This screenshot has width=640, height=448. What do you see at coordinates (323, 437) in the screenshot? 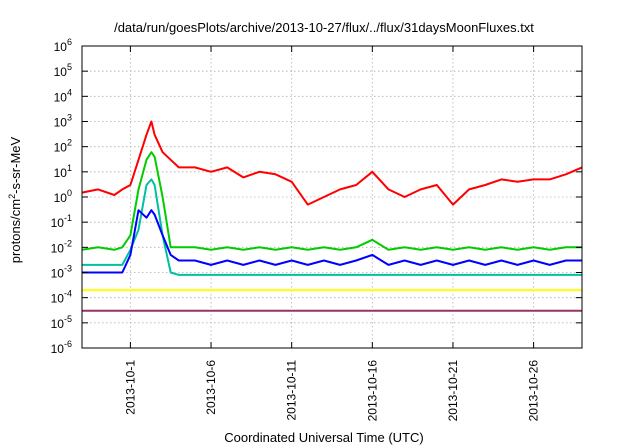
I see `x-axis-title: Coordinated Universal Time (UTC)` at bounding box center [323, 437].